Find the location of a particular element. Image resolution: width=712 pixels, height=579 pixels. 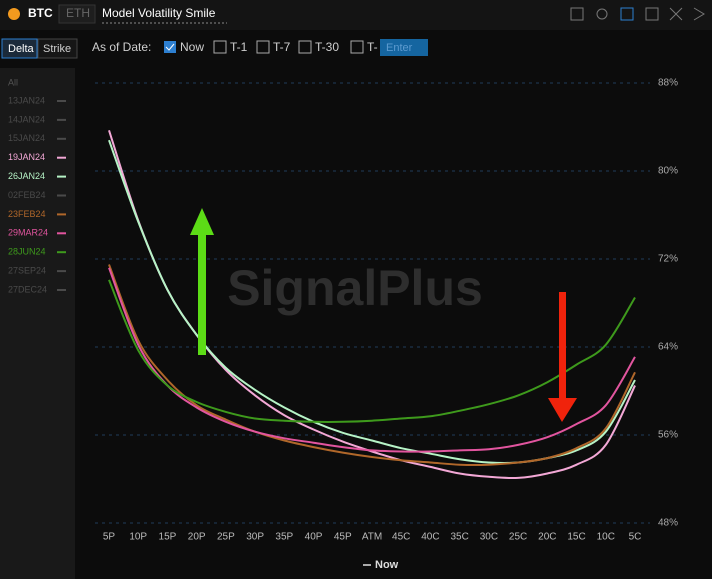

x-tick-label: 10C is located at coordinates (606, 537).